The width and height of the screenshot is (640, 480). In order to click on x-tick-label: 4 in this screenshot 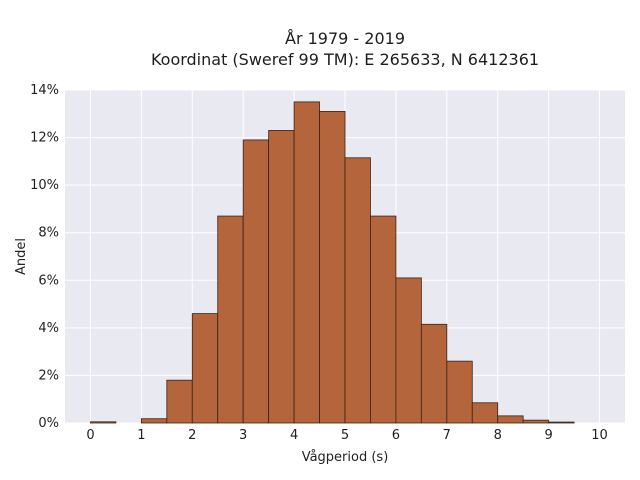, I will do `click(294, 435)`.